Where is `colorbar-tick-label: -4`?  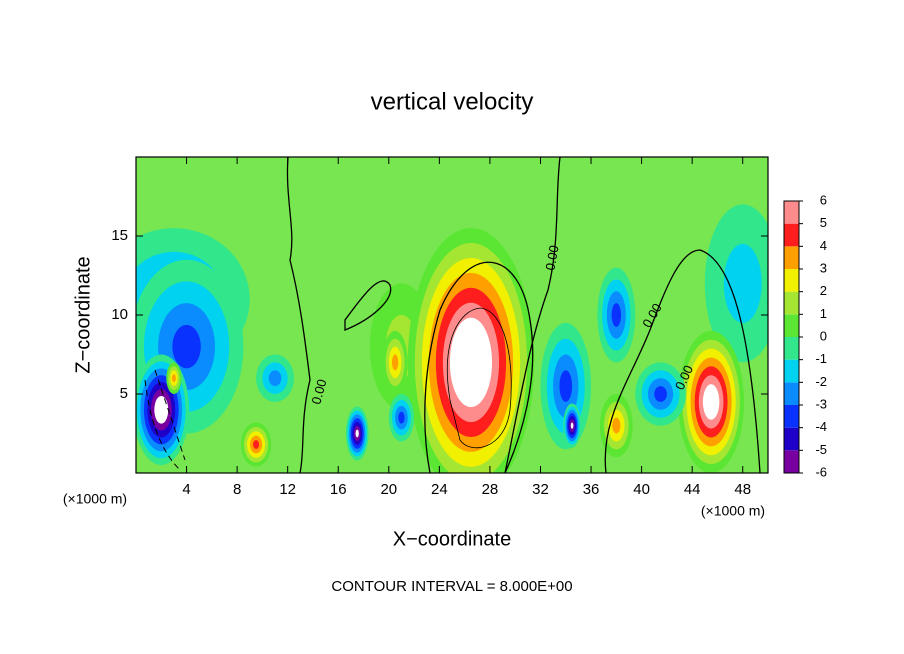
colorbar-tick-label: -4 is located at coordinates (821, 426).